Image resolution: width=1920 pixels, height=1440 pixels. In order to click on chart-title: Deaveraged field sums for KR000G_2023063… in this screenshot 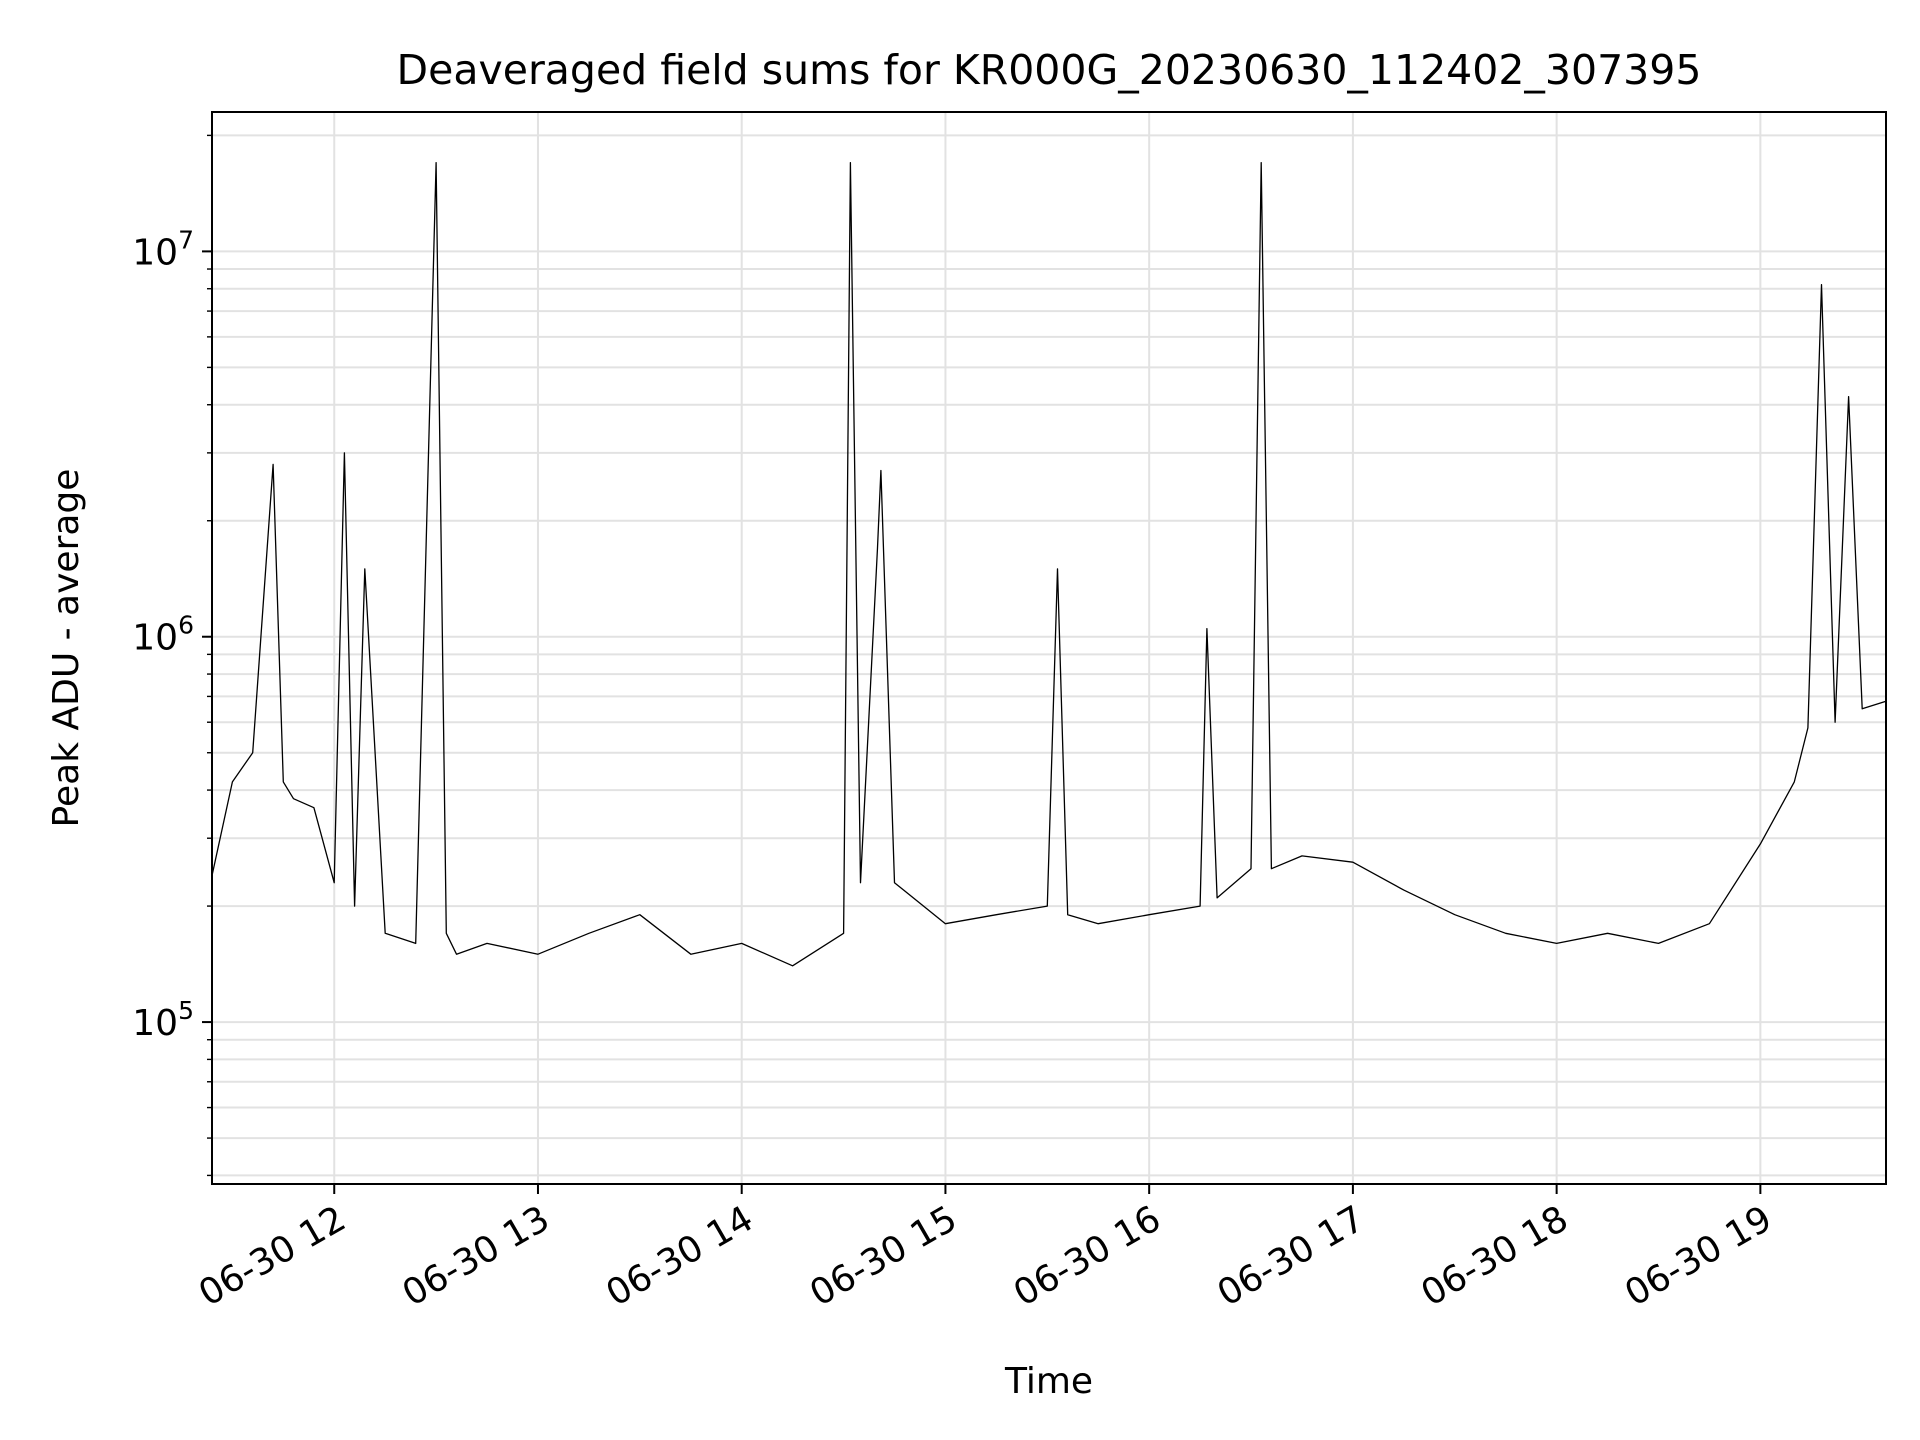, I will do `click(1049, 70)`.